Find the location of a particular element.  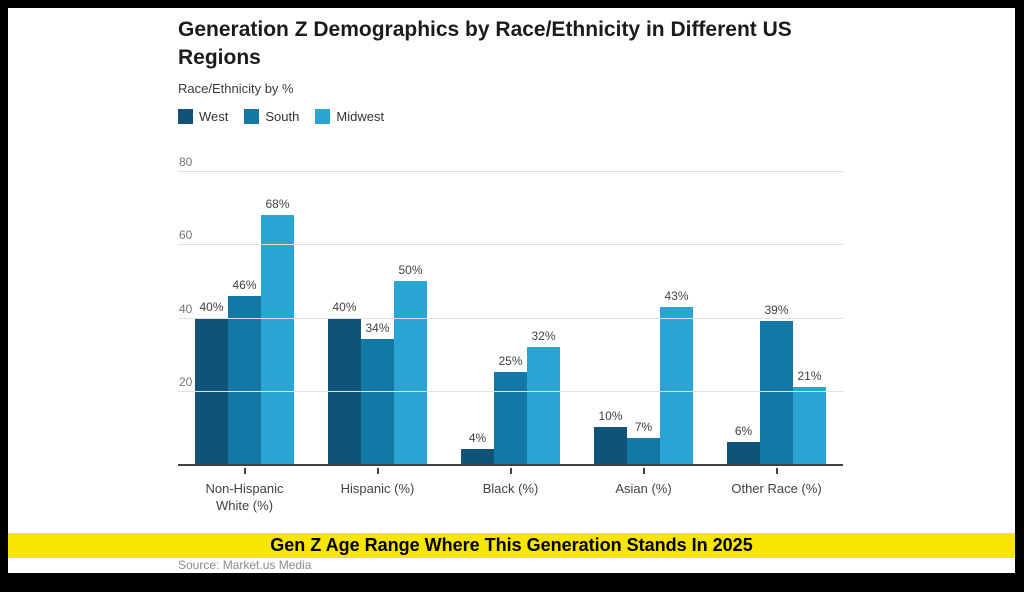

bar-unit: 32% is located at coordinates (543, 317).